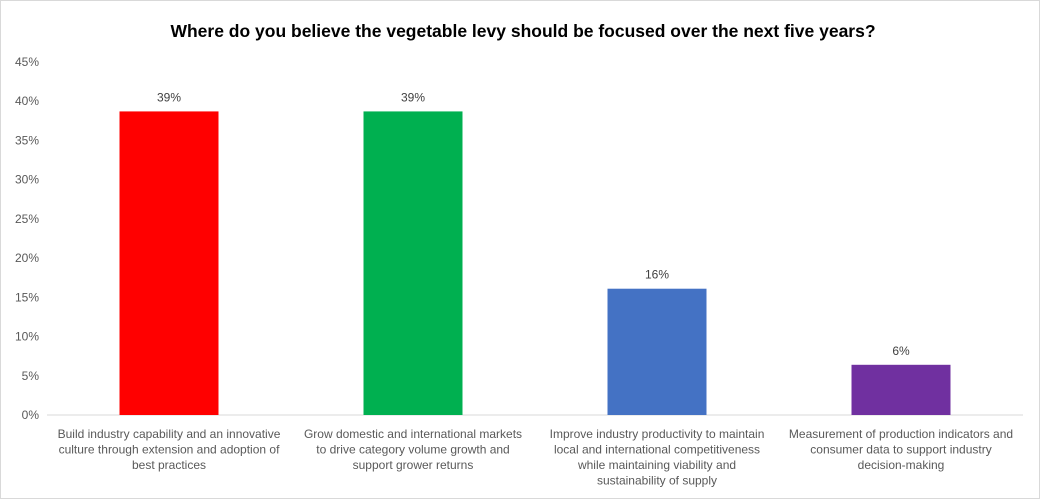  I want to click on y-tick-label: 35%, so click(27, 140).